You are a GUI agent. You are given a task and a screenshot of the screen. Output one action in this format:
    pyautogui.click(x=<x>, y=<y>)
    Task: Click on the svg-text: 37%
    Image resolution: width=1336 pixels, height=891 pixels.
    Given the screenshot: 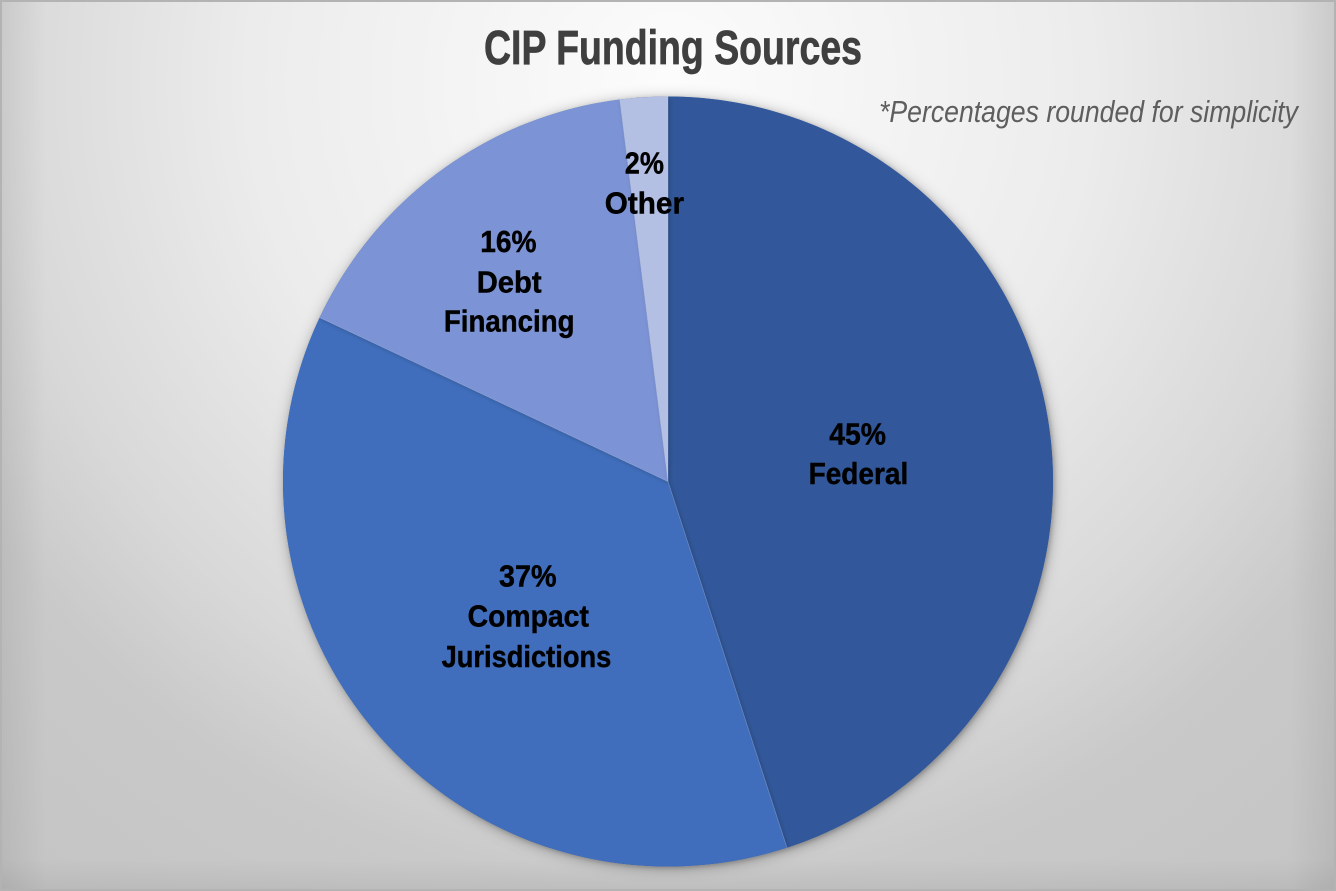 What is the action you would take?
    pyautogui.click(x=528, y=576)
    